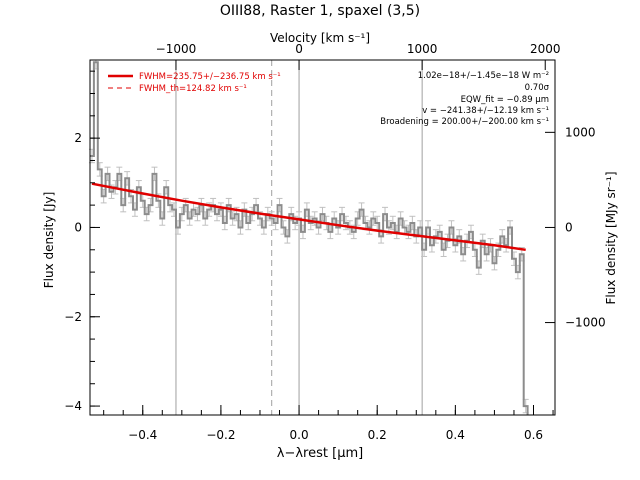 This screenshot has width=640, height=480. I want to click on top-axis-label: Velocity [km s⁻¹], so click(320, 38).